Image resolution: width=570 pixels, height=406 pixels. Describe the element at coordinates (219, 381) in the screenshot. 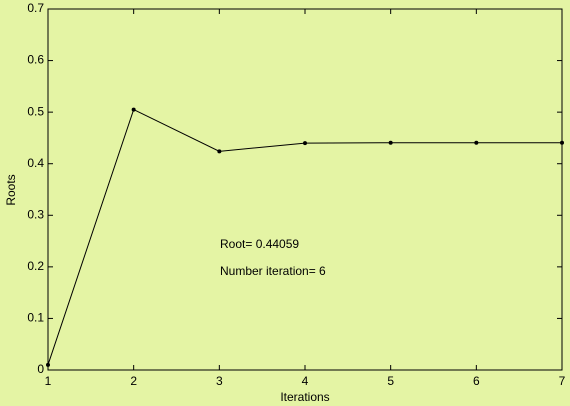

I see `x-tick-label: 3` at that location.